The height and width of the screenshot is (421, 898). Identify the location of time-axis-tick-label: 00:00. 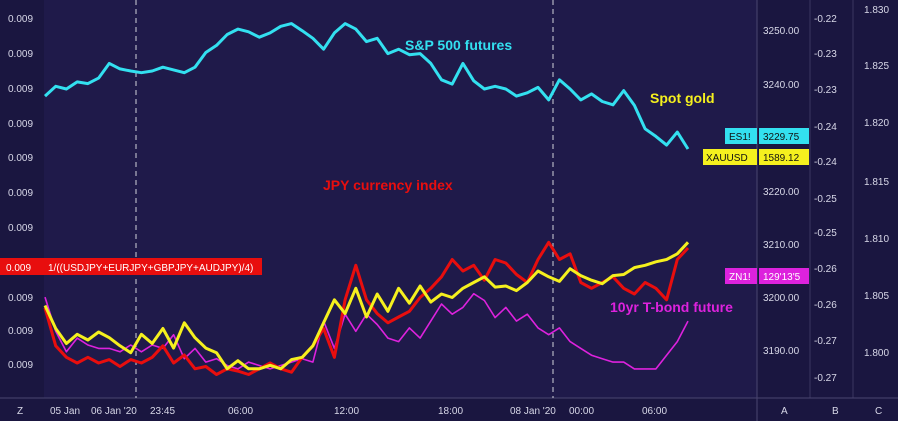
(581, 411).